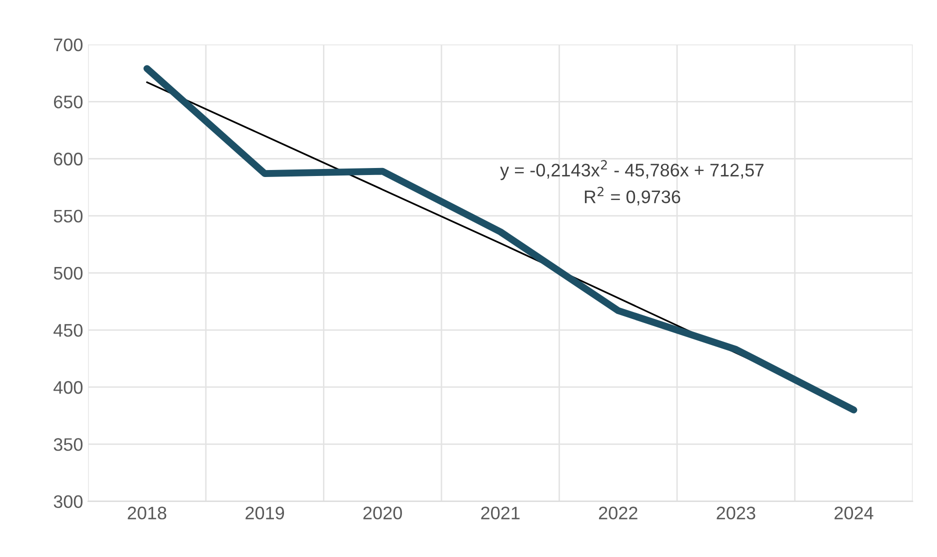  I want to click on y-tick-label: 600, so click(68, 159).